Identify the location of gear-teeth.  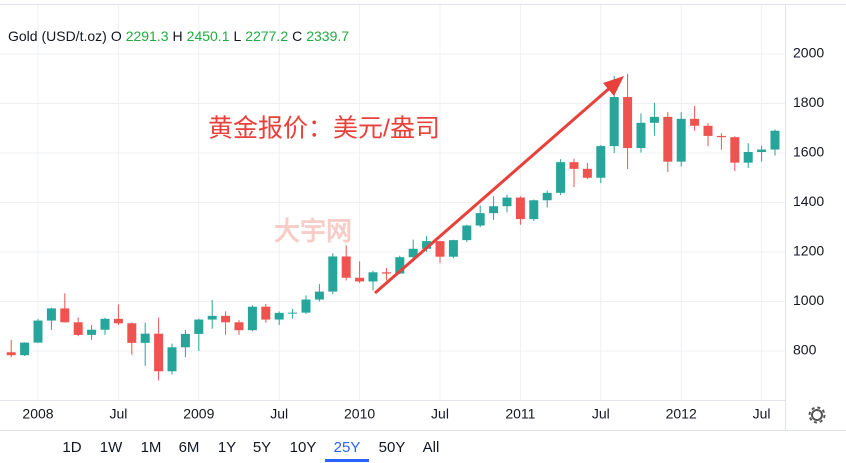
(817, 415).